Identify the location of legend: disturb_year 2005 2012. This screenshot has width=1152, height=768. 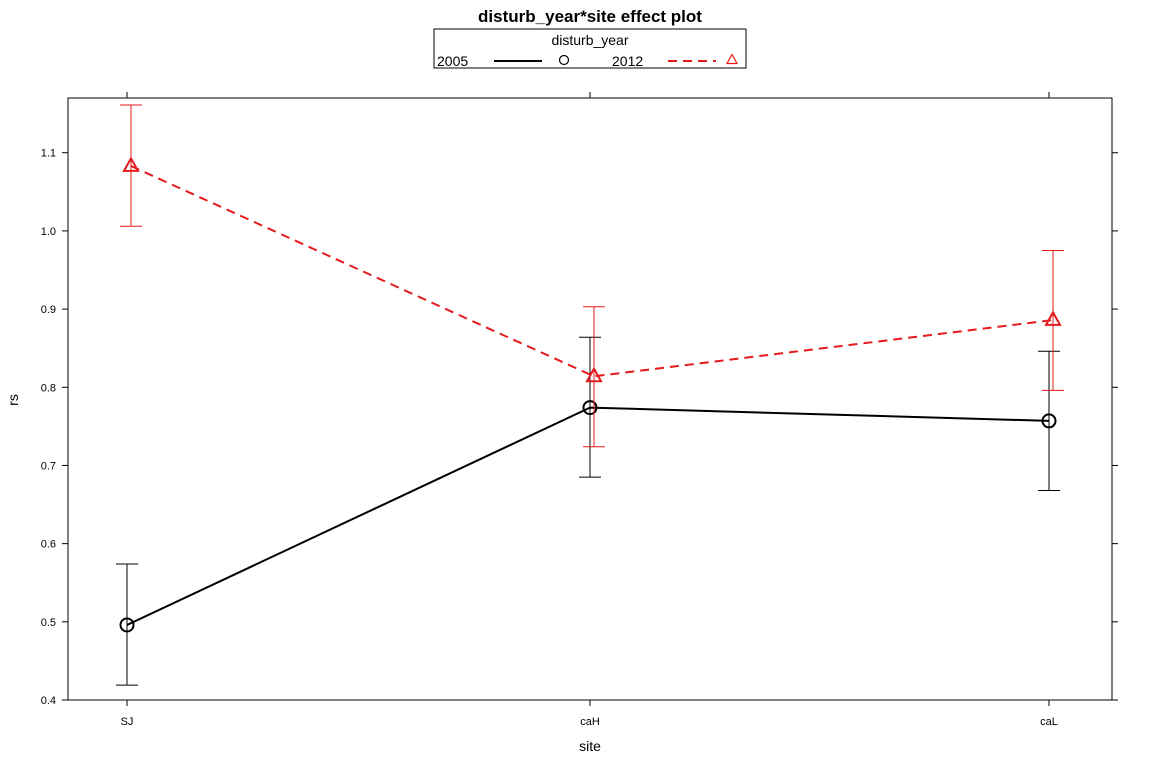
(590, 48).